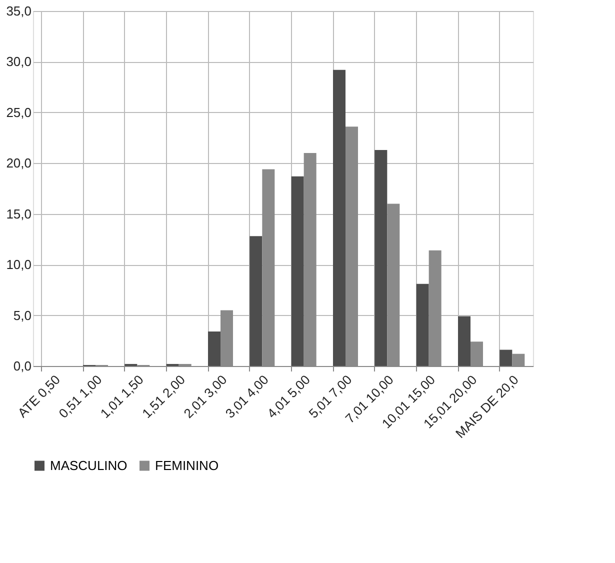 The height and width of the screenshot is (563, 615). What do you see at coordinates (22, 366) in the screenshot?
I see `y-tick-label: 0,0` at bounding box center [22, 366].